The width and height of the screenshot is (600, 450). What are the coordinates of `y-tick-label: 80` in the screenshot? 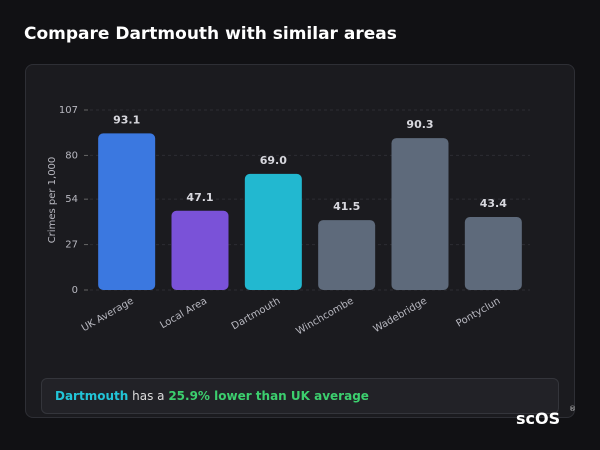 It's located at (71, 155).